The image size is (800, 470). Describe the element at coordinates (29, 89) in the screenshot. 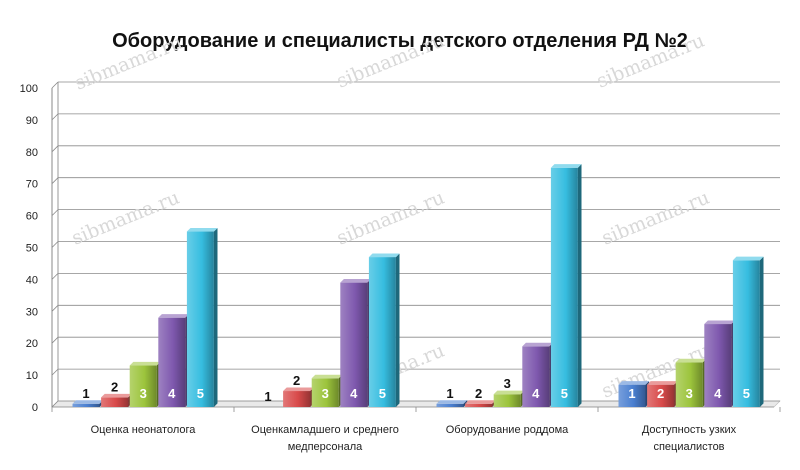

I see `y-tick-label: 100` at that location.